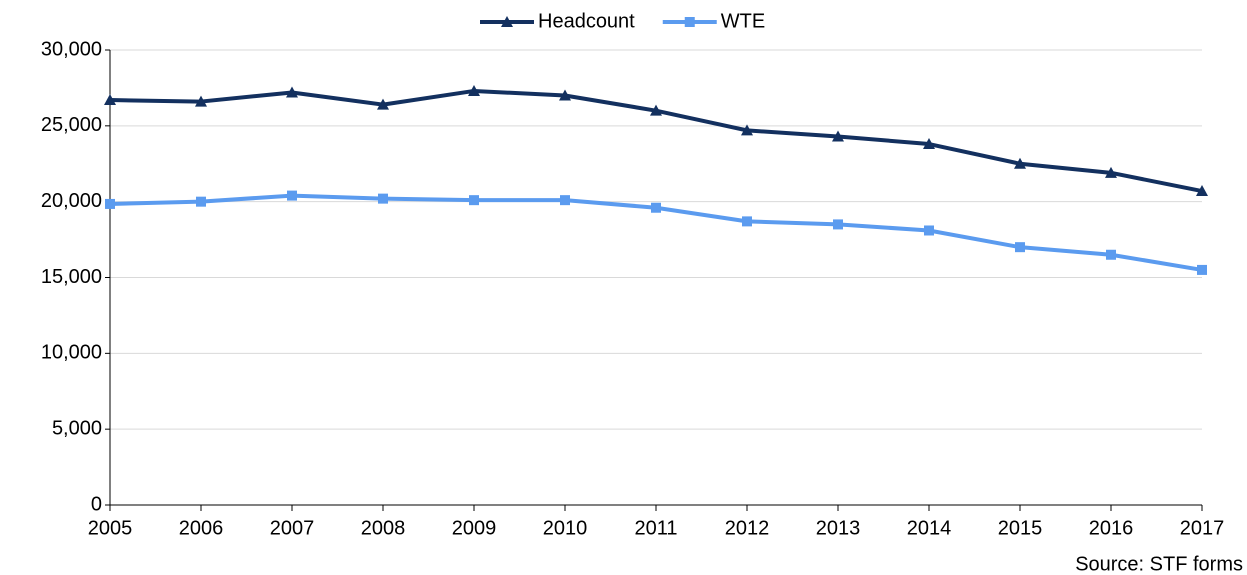  I want to click on x-tick-label: 2007, so click(292, 528).